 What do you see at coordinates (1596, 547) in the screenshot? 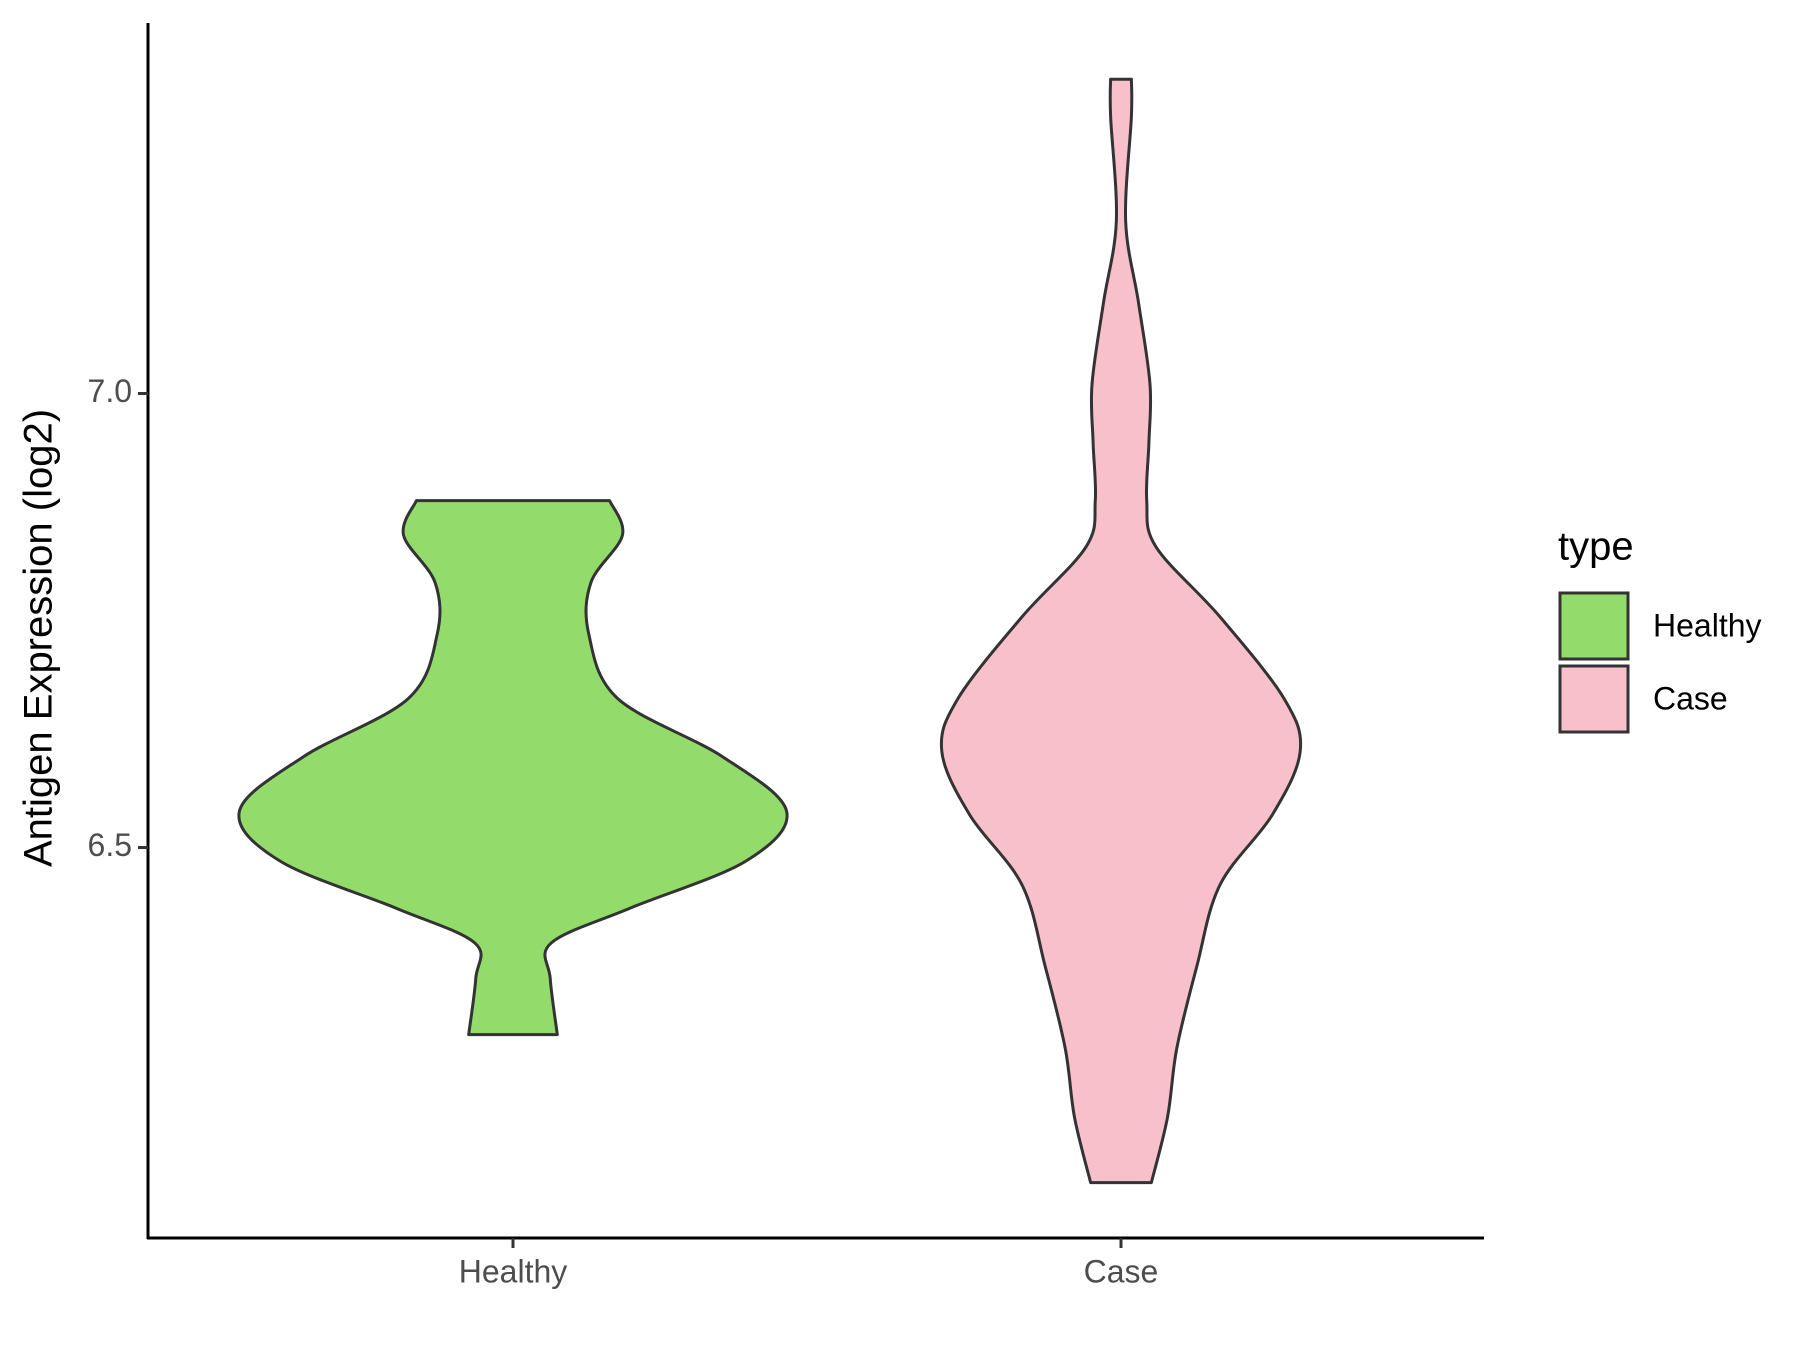
I see `legend-title: type` at bounding box center [1596, 547].